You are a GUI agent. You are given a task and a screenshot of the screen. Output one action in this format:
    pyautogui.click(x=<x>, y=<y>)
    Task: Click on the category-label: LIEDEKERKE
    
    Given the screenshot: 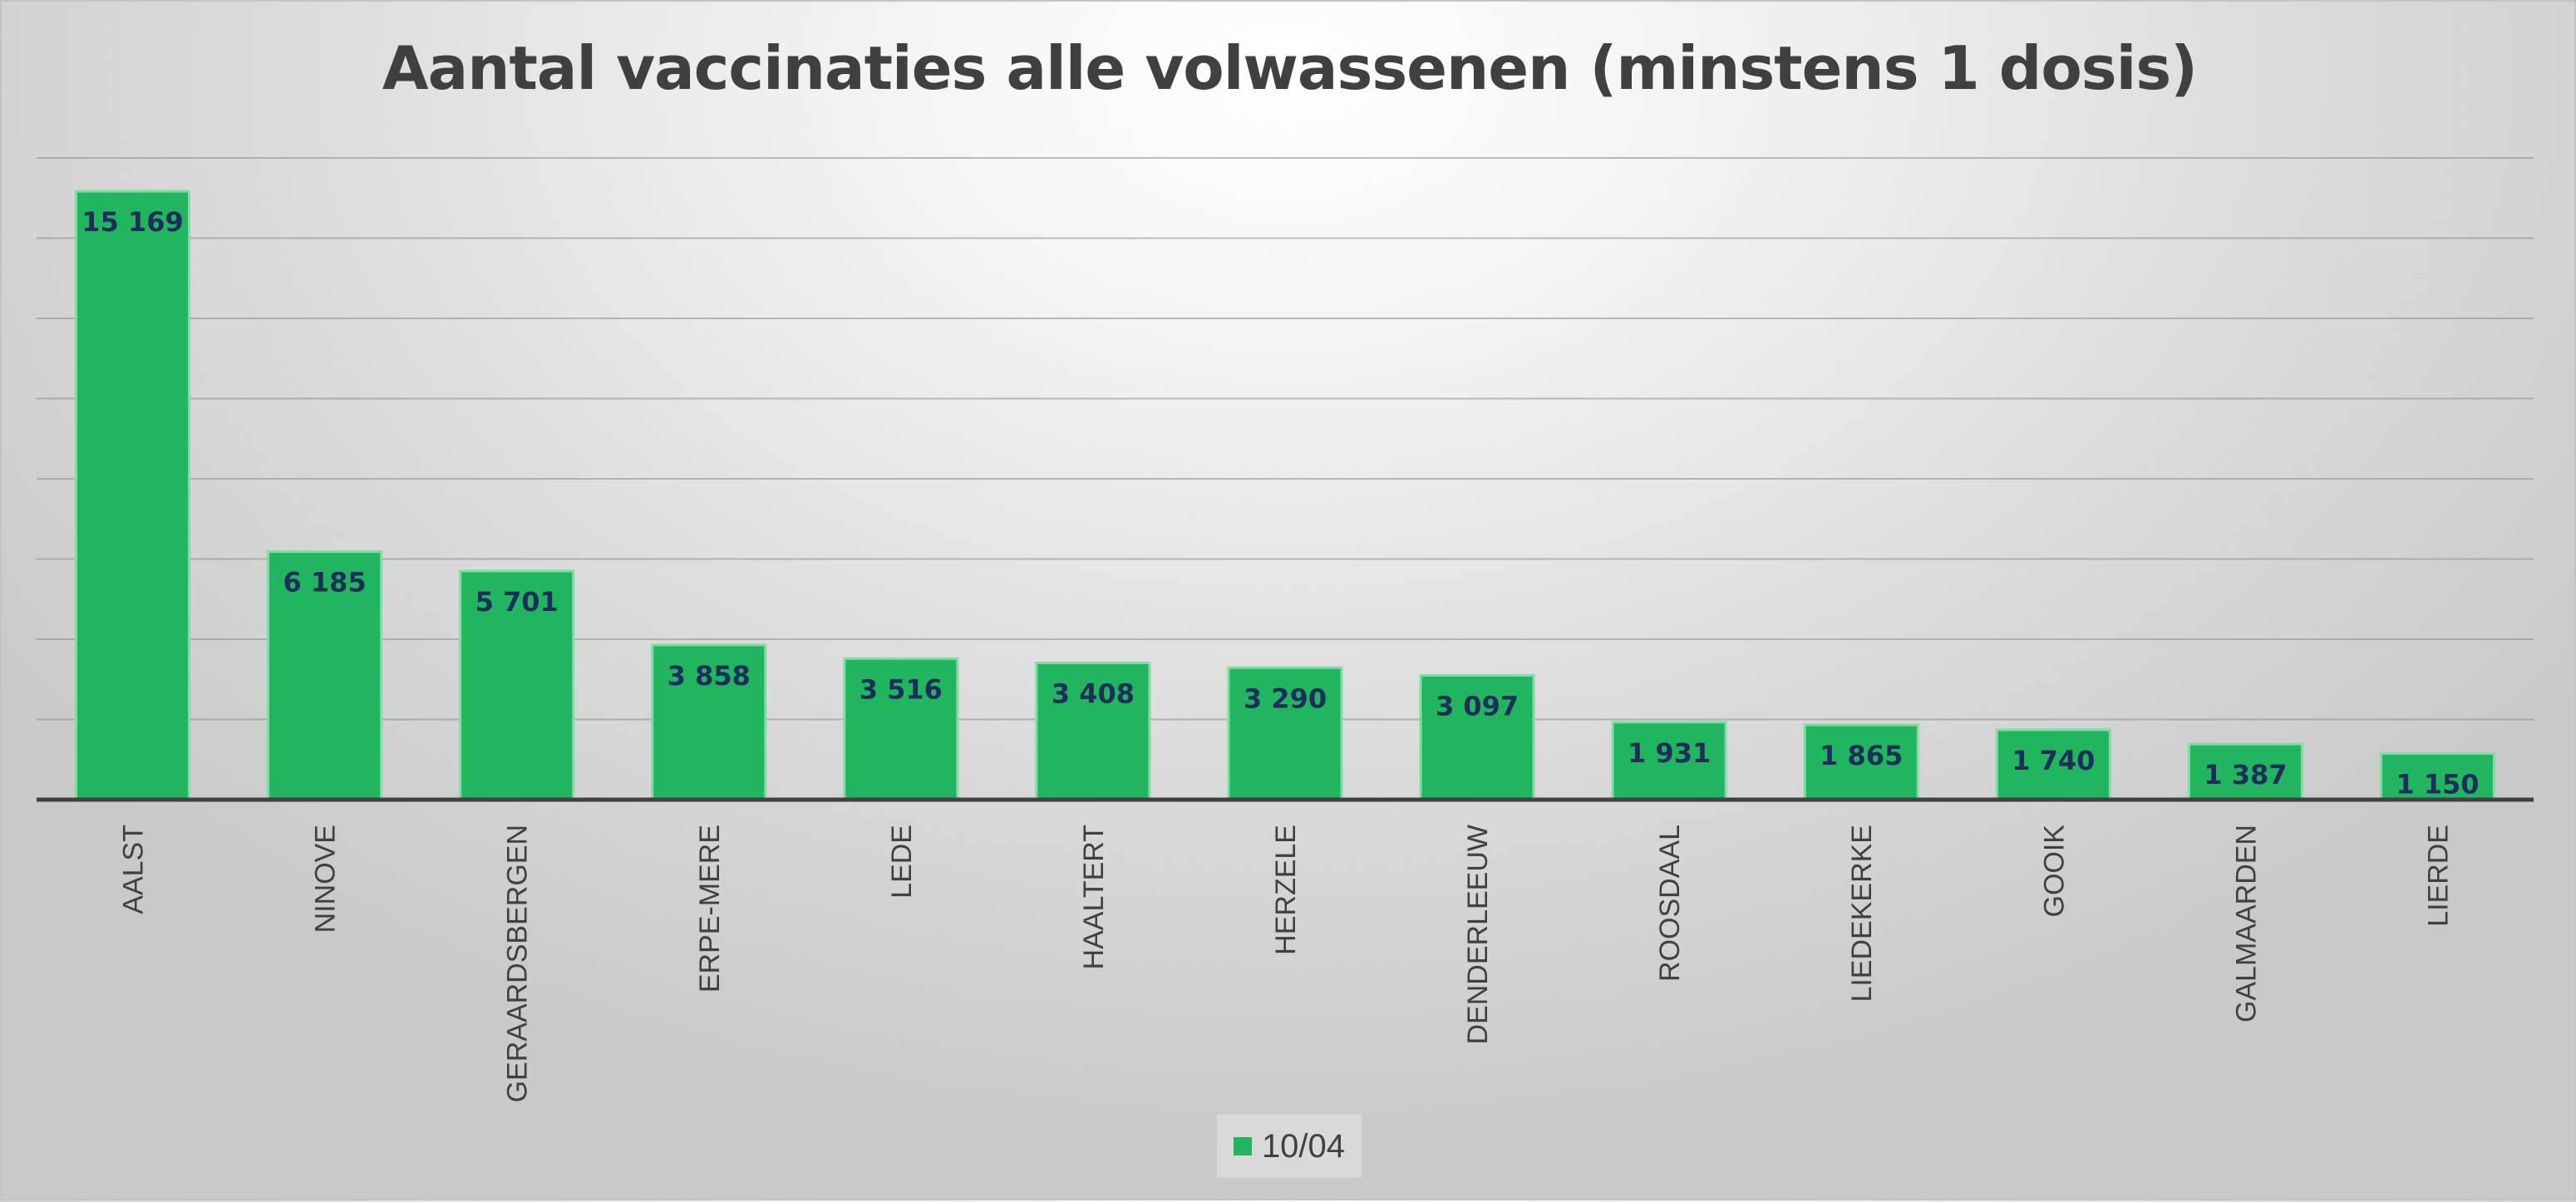 What is the action you would take?
    pyautogui.click(x=1862, y=914)
    